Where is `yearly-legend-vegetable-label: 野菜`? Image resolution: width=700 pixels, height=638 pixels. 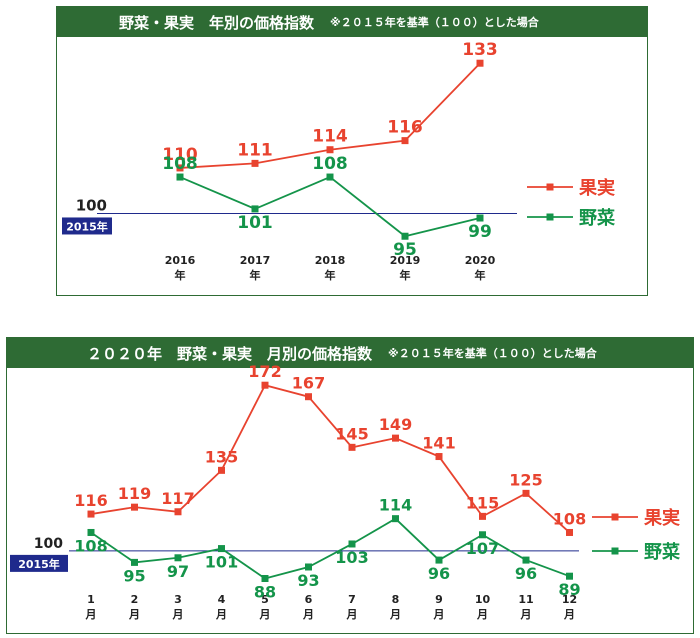
yearly-legend-vegetable-label: 野菜 is located at coordinates (597, 218).